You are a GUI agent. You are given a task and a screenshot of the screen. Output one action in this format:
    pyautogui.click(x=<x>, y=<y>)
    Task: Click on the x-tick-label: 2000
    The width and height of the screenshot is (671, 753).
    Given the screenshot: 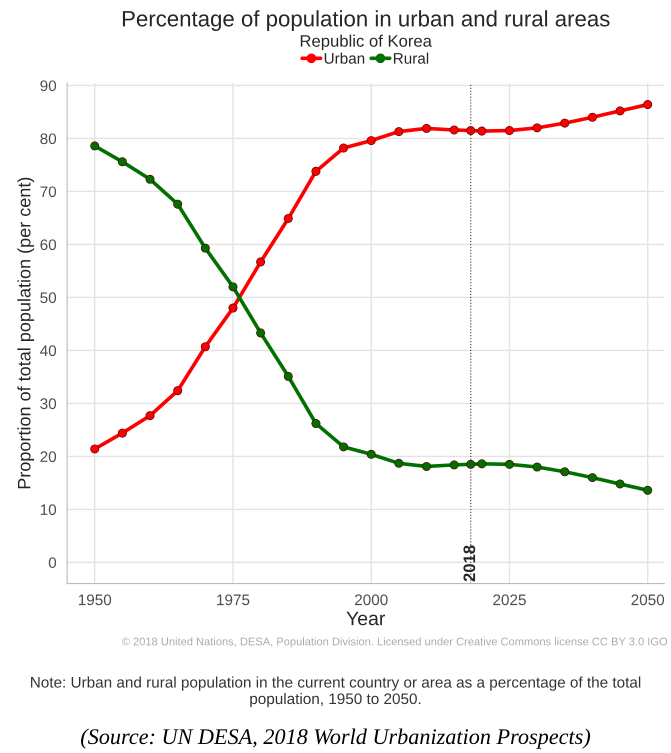 What is the action you would take?
    pyautogui.click(x=371, y=600)
    